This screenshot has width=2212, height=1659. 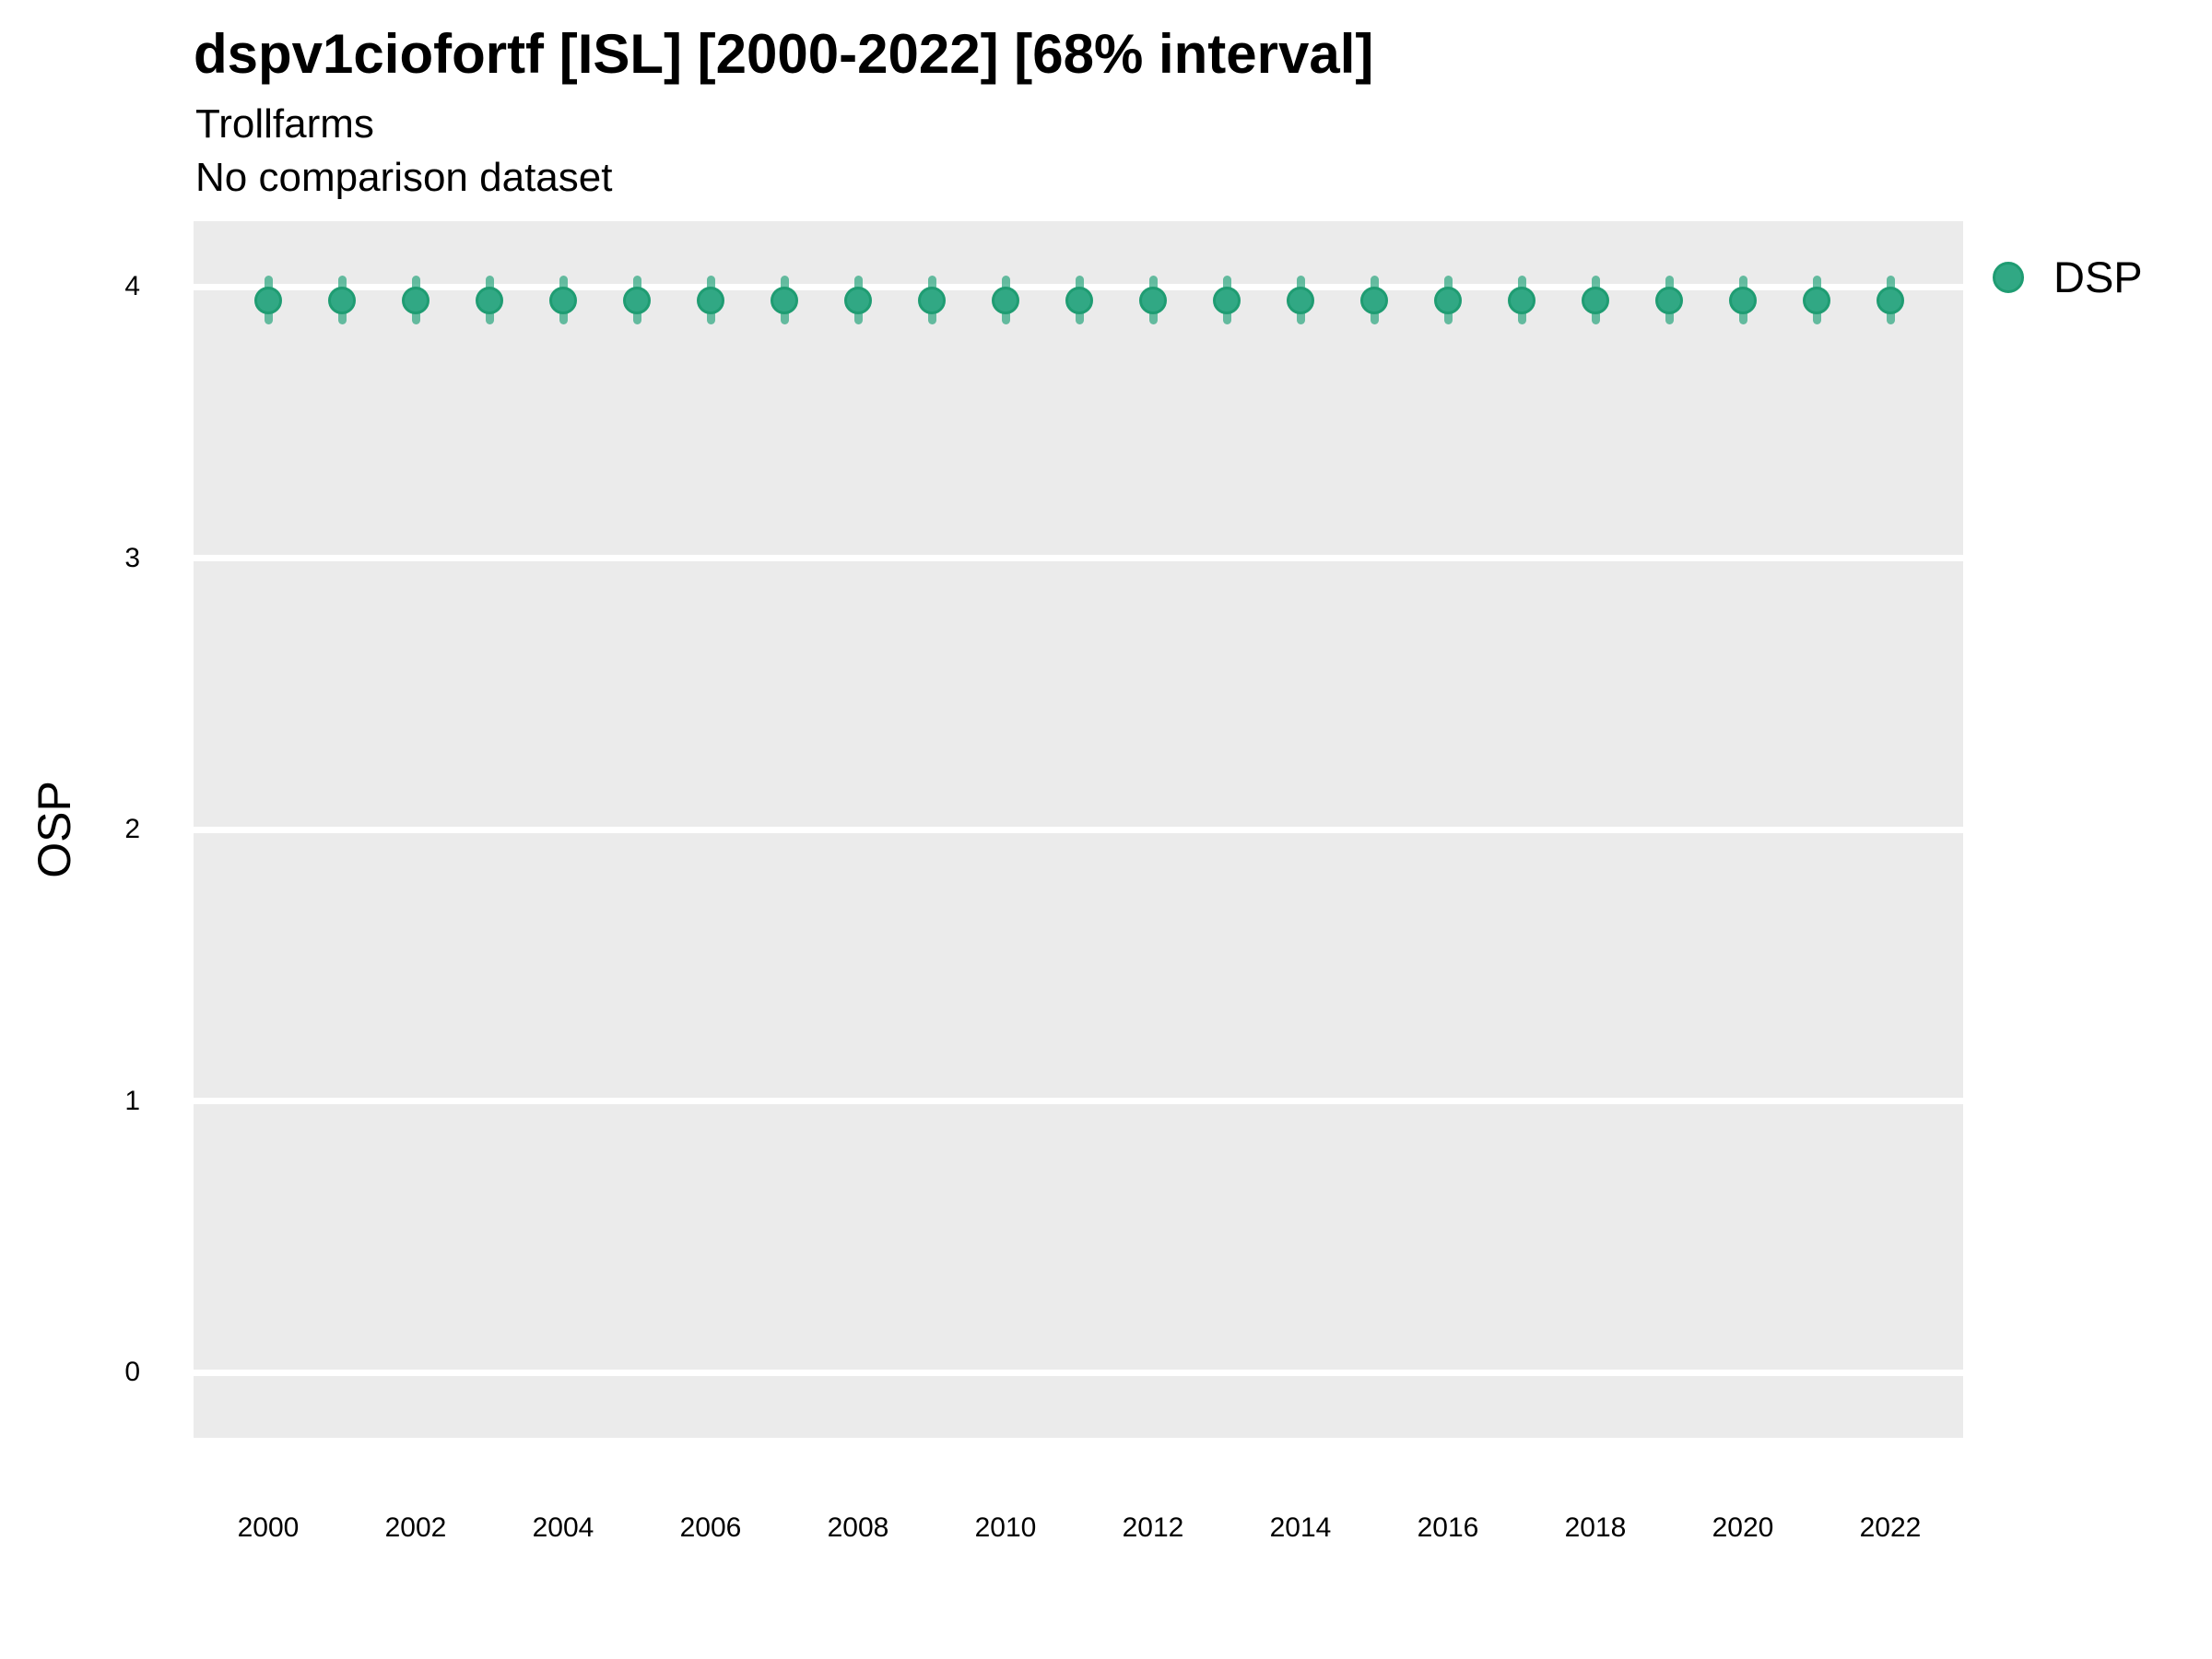 I want to click on legend: DSP, so click(x=2068, y=277).